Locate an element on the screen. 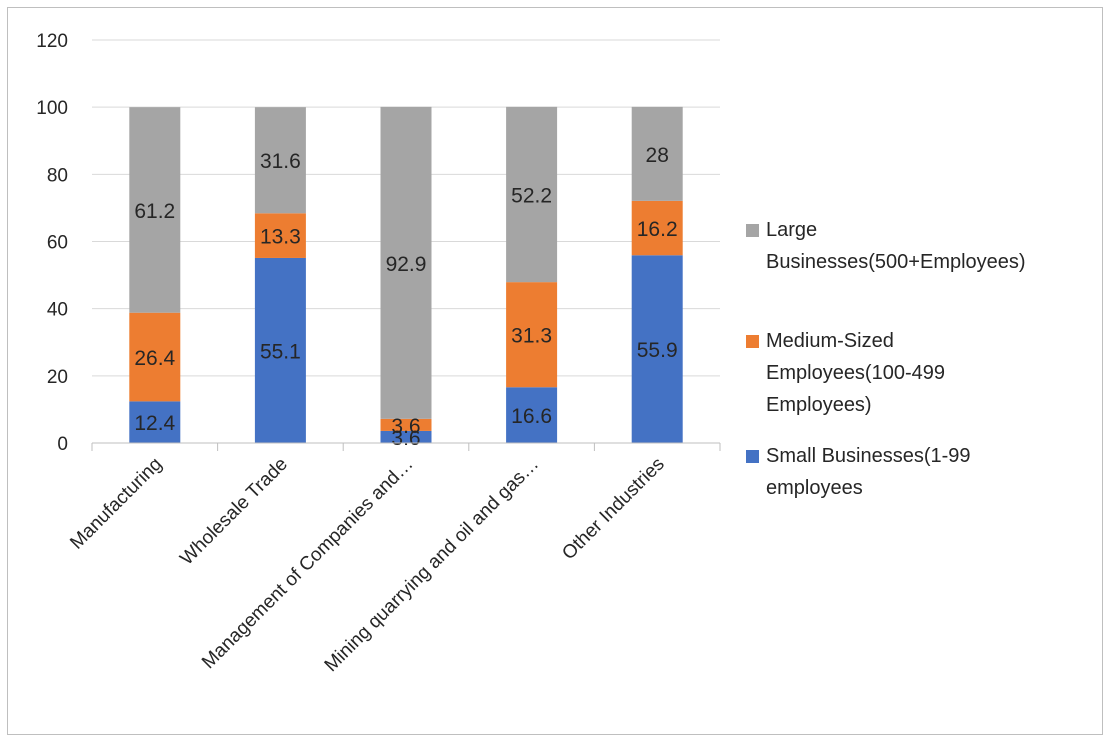 The width and height of the screenshot is (1111, 742). data-label: 16.6 is located at coordinates (531, 416).